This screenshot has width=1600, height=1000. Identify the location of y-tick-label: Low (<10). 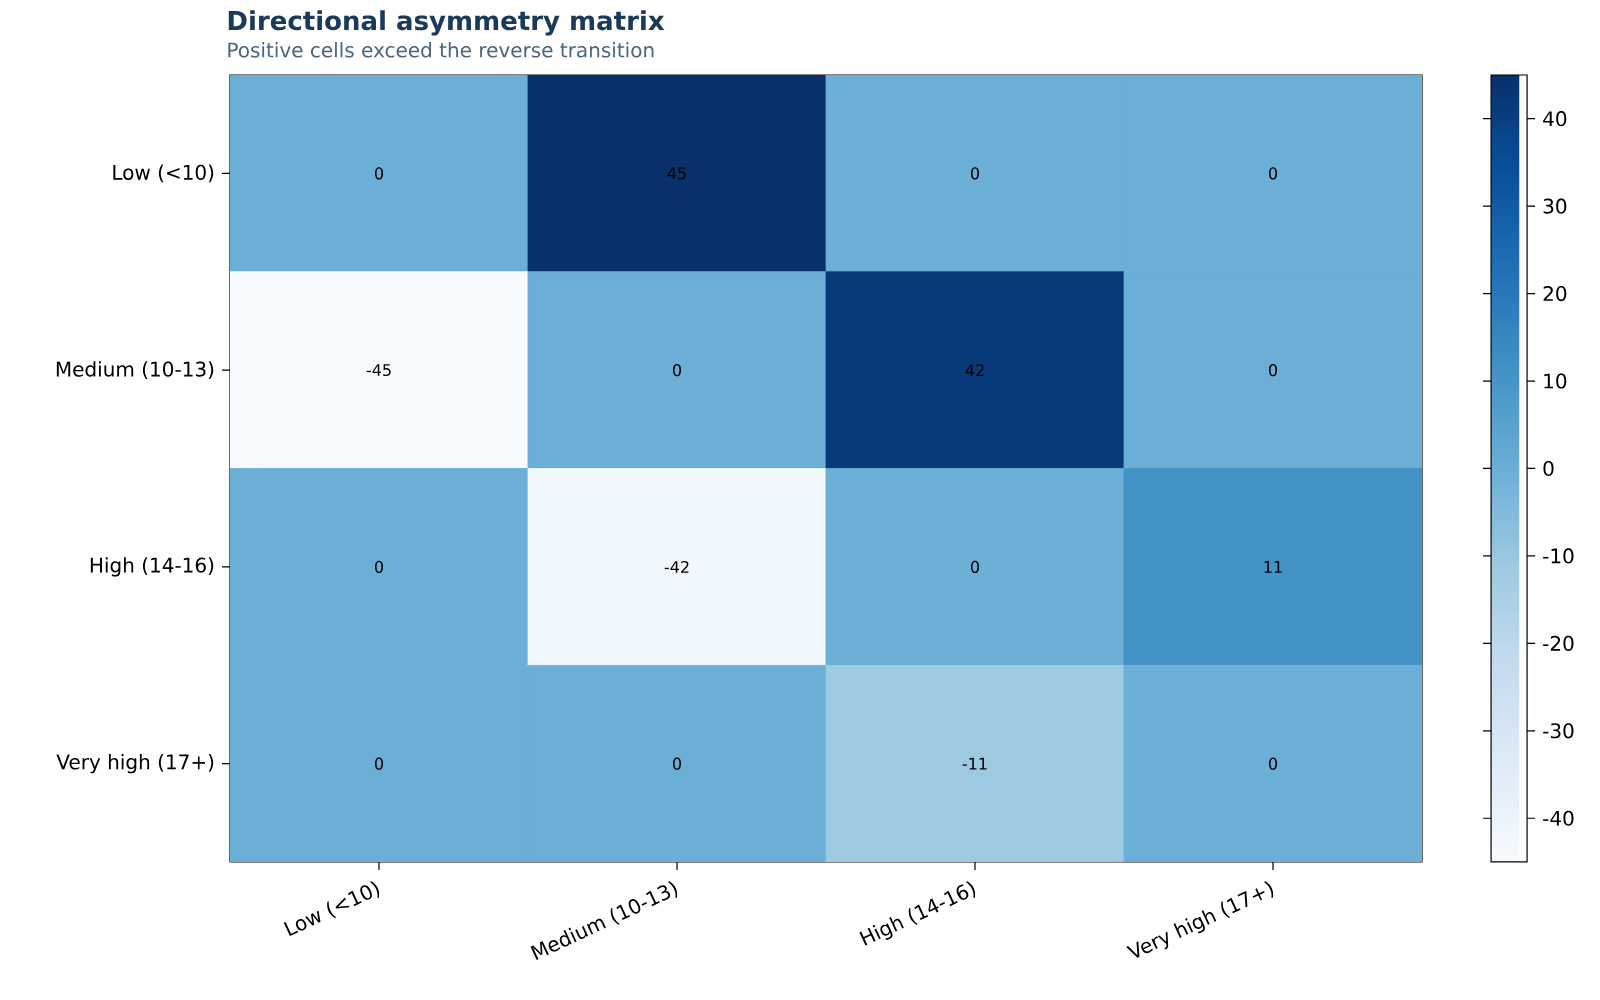
(163, 173).